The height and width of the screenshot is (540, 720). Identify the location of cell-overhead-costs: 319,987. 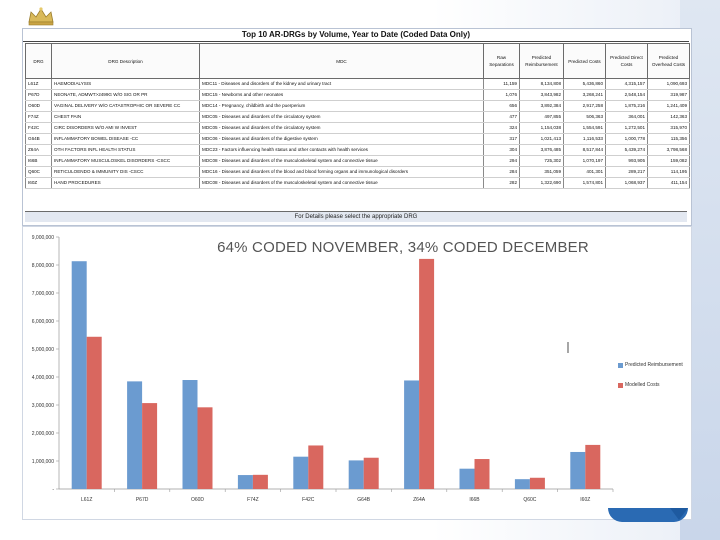
(668, 95).